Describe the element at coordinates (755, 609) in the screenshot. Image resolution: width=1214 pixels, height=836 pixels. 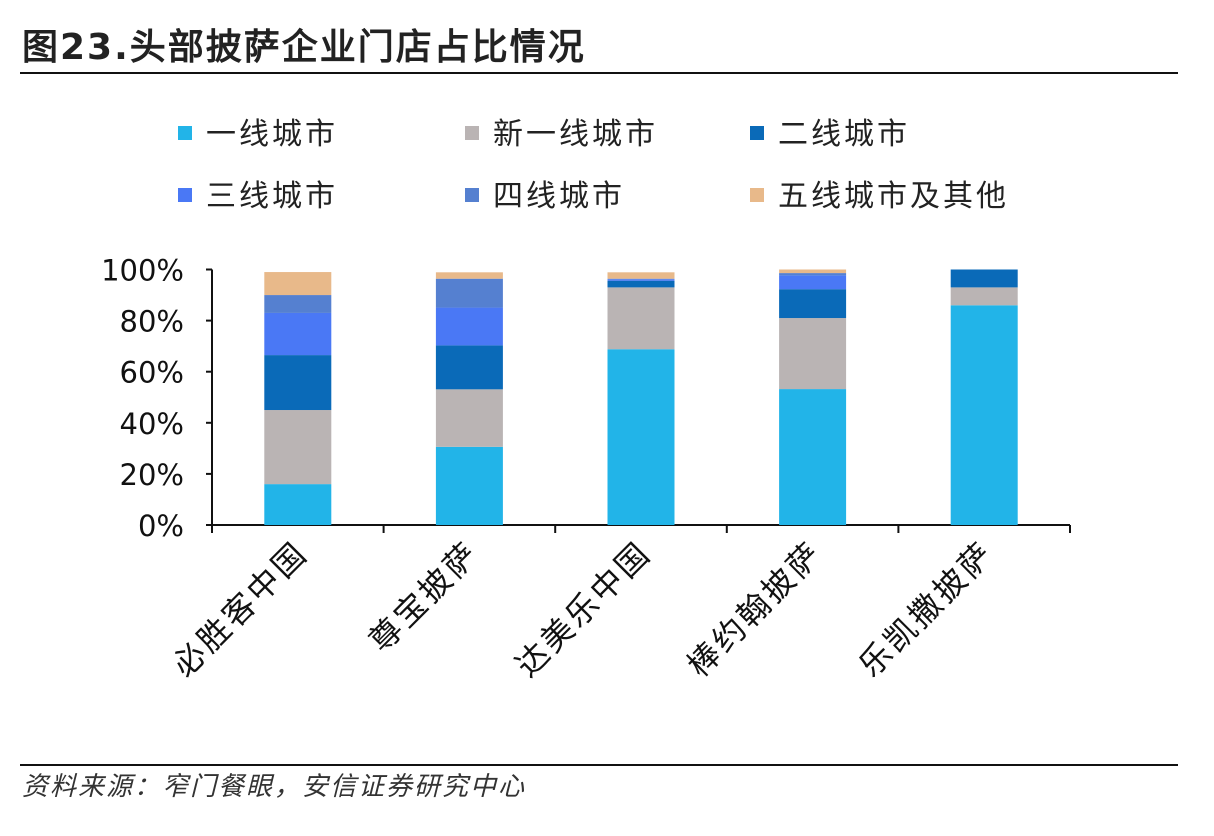
I see `x-tick-label: 棒约翰披萨` at that location.